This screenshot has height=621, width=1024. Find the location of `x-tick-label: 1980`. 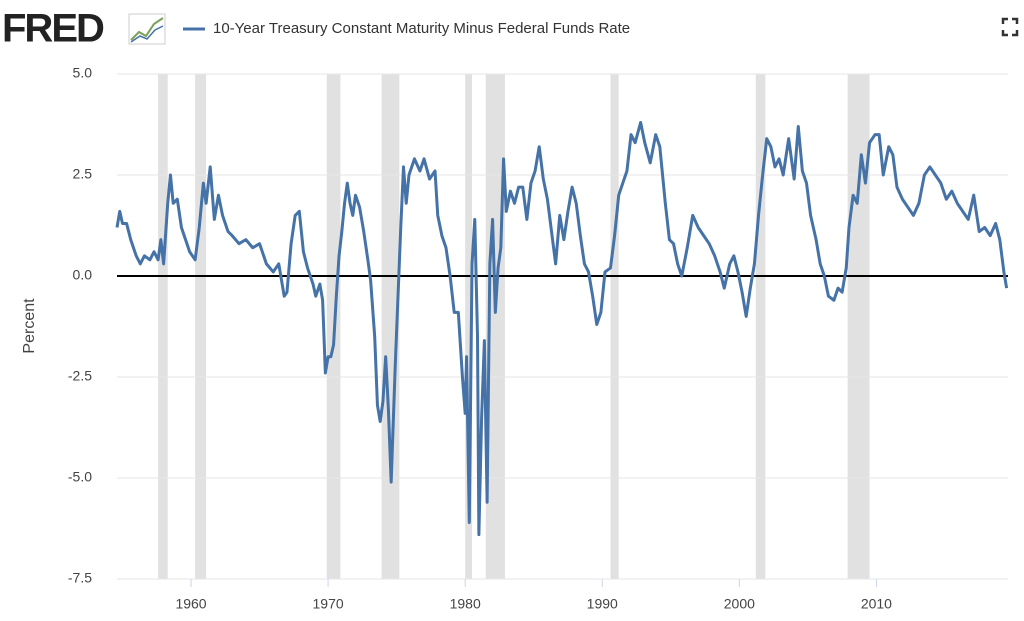

x-tick-label: 1980 is located at coordinates (465, 604).